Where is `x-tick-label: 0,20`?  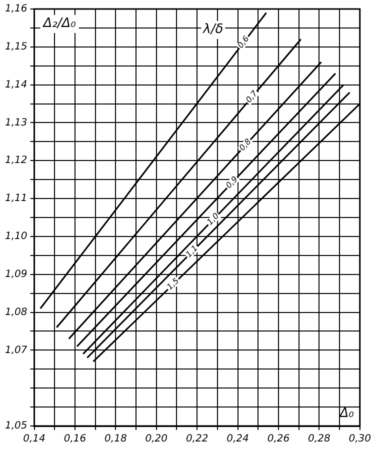
x-tick-label: 0,20 is located at coordinates (156, 439).